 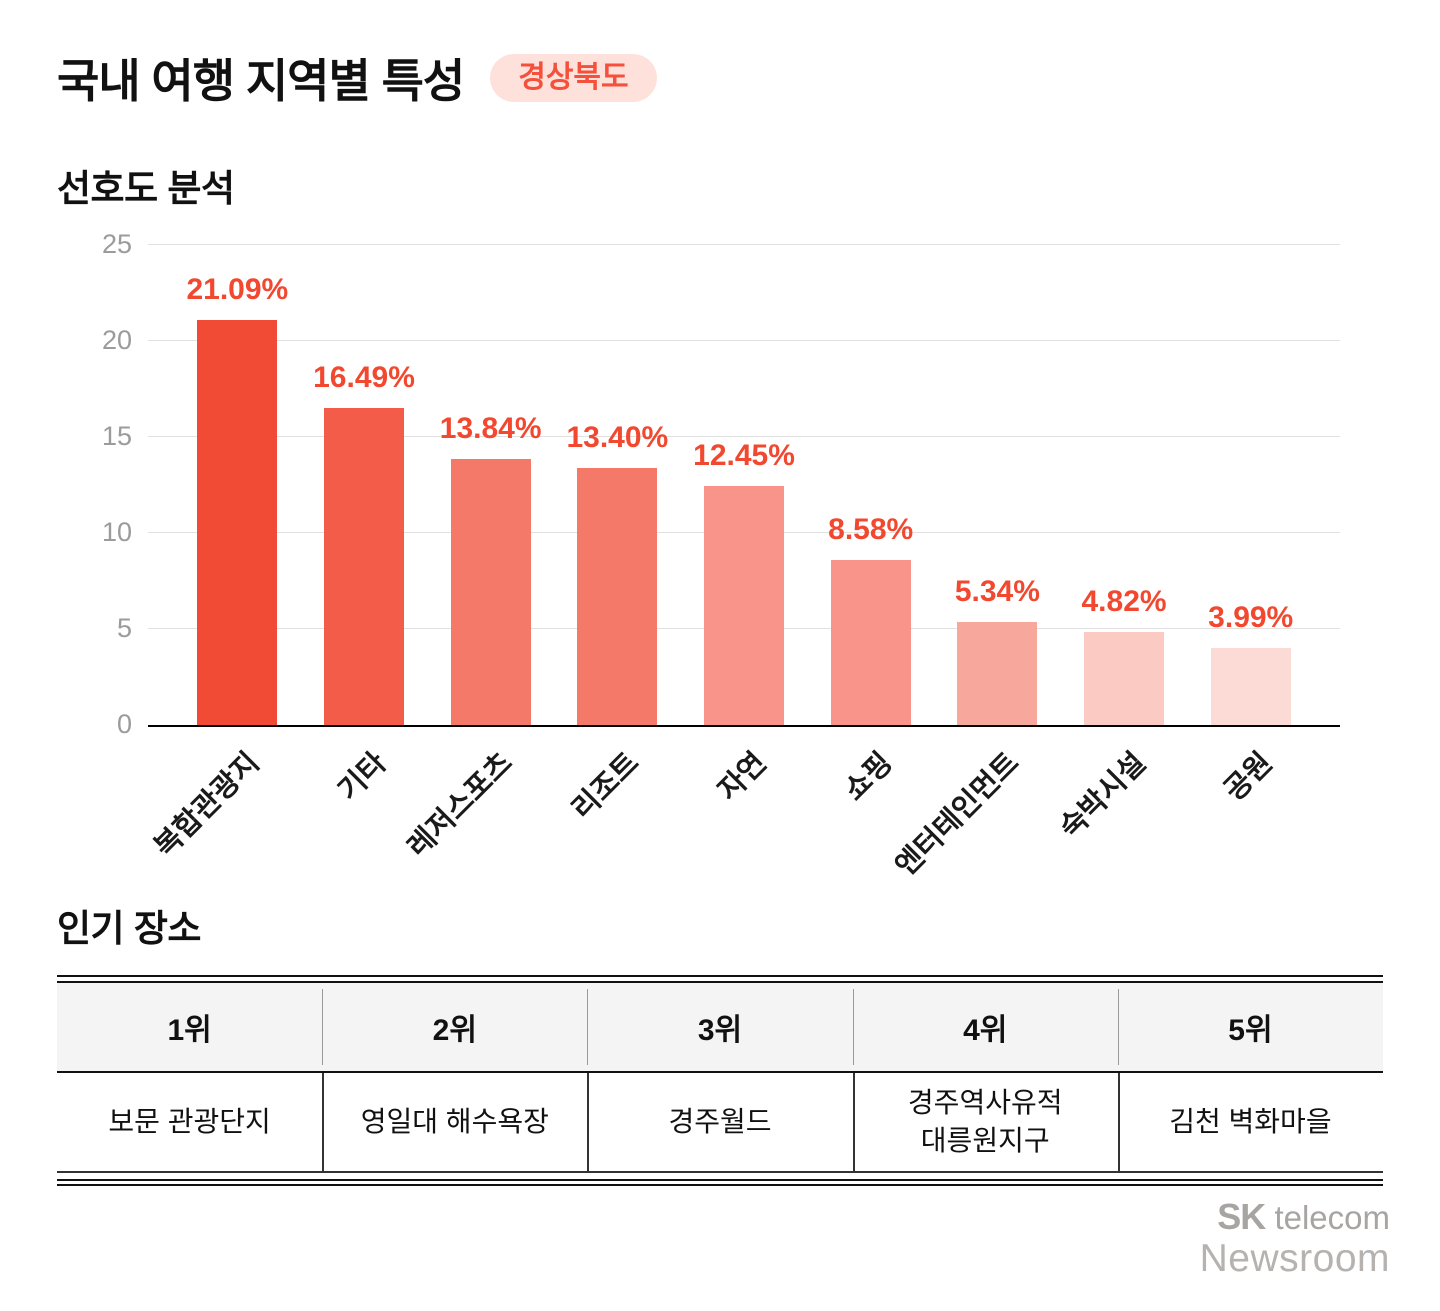 I want to click on bar-slot: 5.34% 엔터테인먼트, so click(x=975, y=564).